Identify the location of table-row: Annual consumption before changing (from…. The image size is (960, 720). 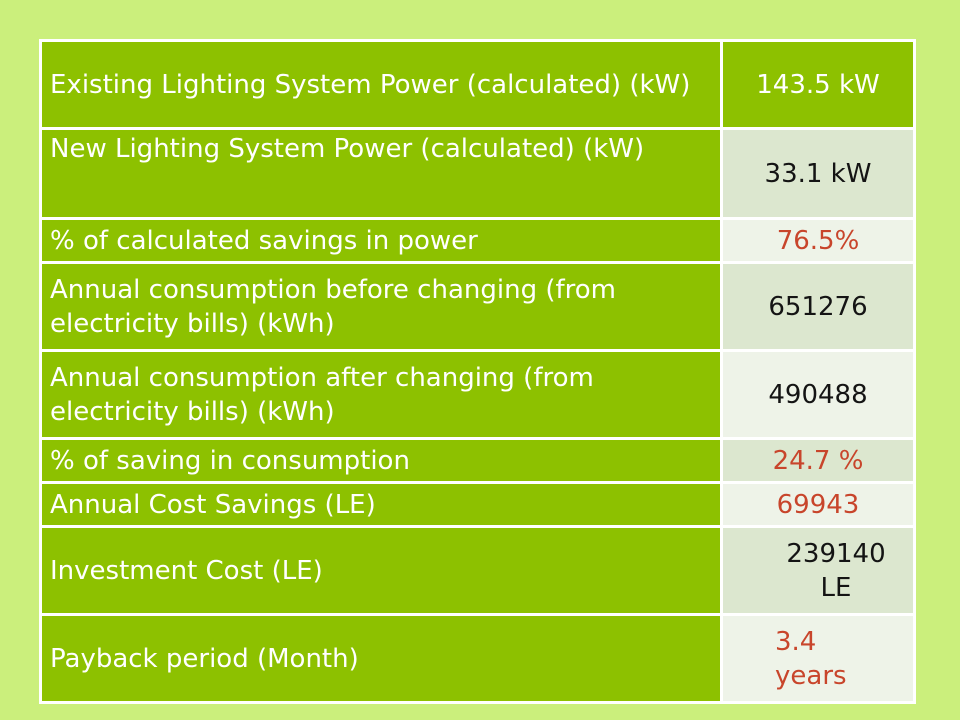
(477, 306).